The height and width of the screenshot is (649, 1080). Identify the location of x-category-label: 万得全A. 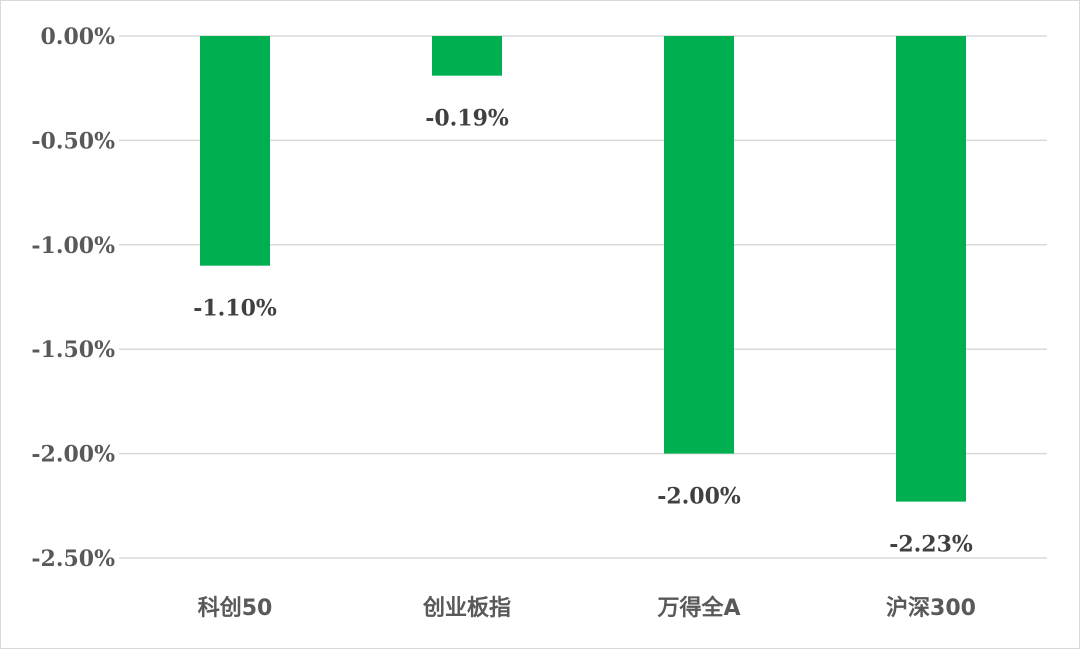
(698, 608).